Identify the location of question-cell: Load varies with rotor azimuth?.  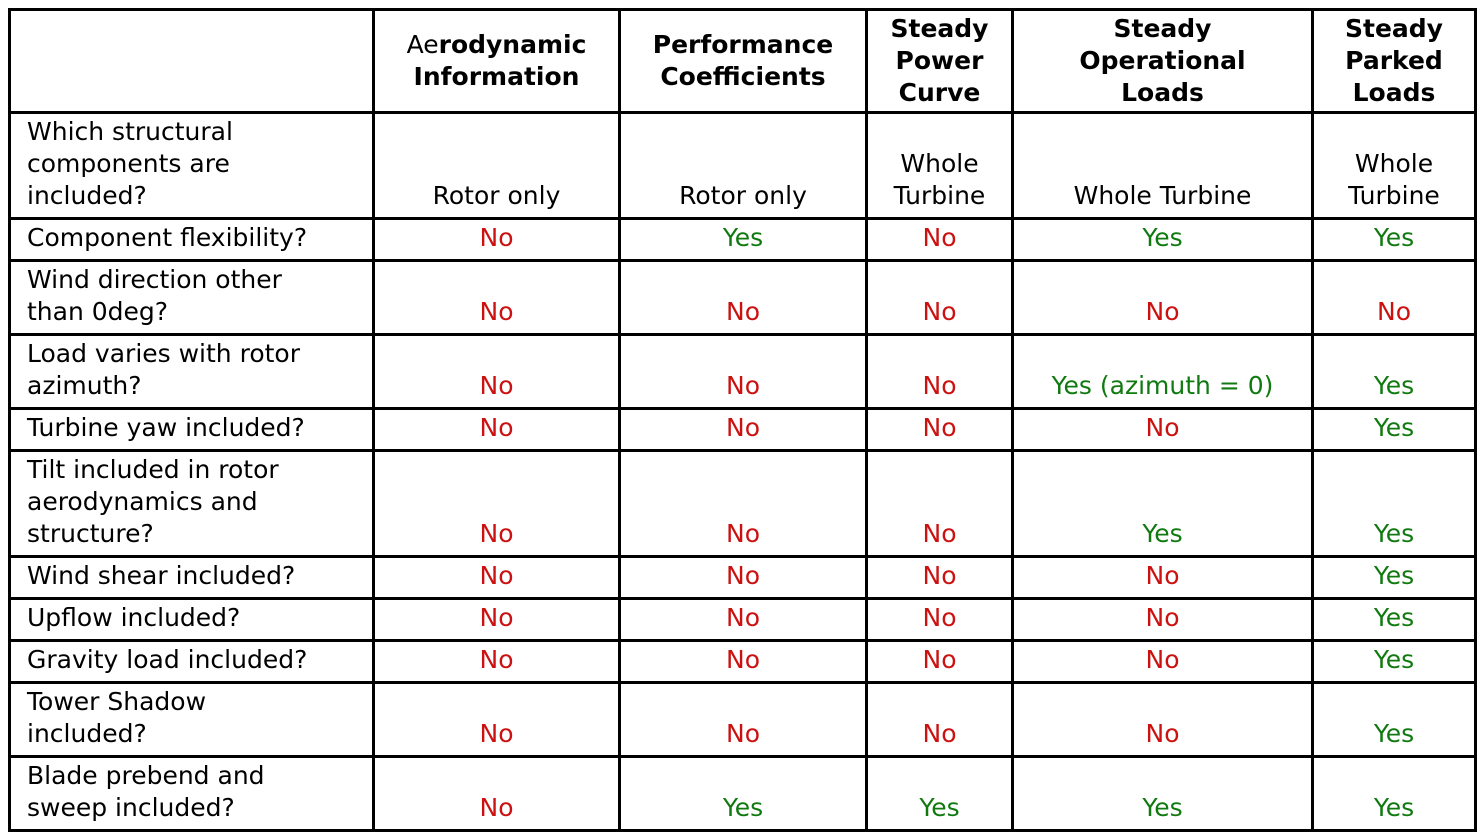
(191, 371).